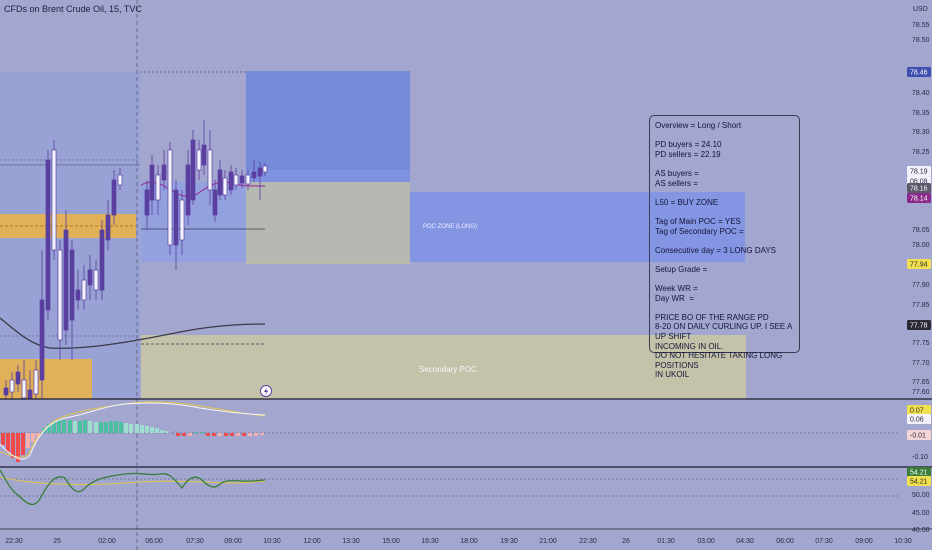 This screenshot has width=932, height=550. I want to click on candlestick-series, so click(135, 260).